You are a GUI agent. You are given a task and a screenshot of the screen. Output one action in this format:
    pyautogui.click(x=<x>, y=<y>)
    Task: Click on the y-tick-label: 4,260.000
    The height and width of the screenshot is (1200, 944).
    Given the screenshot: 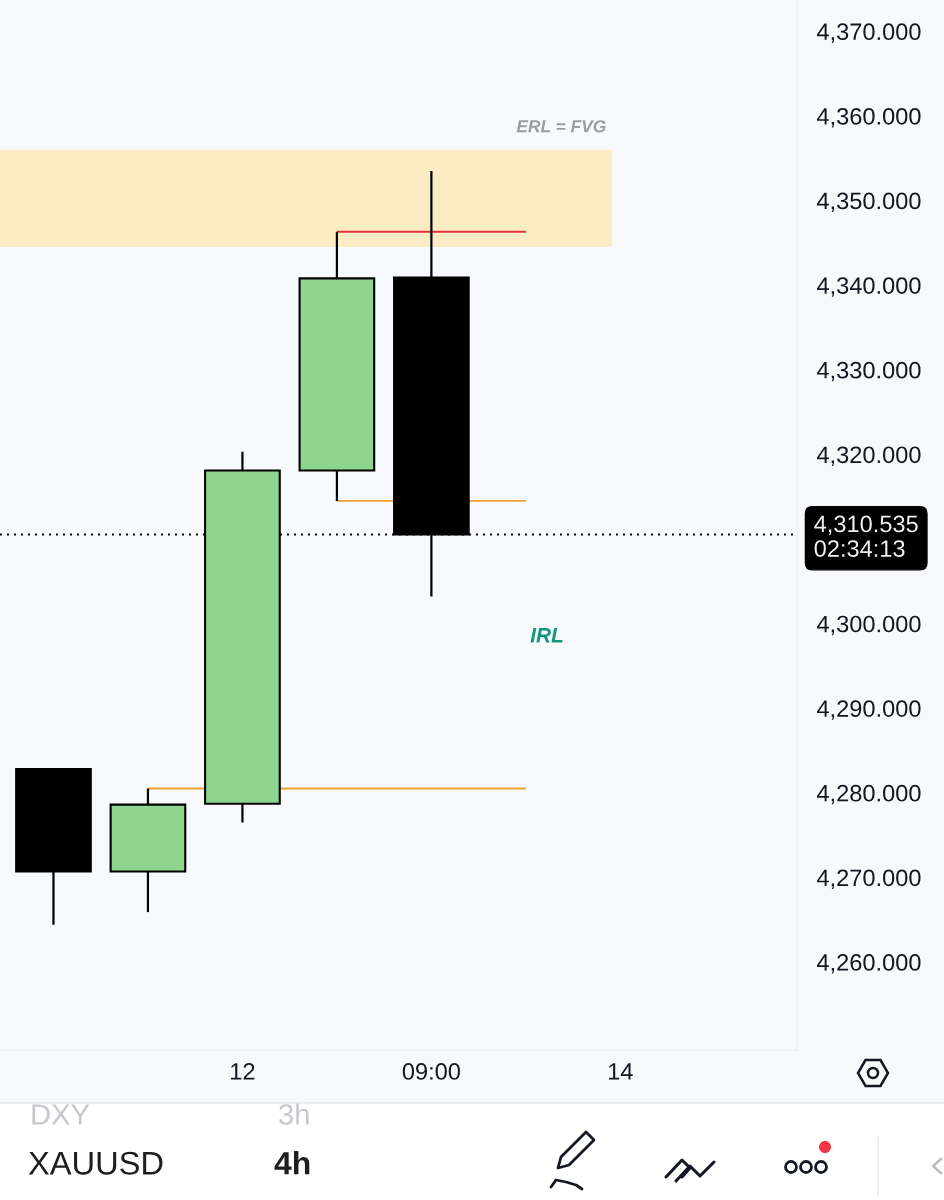 What is the action you would take?
    pyautogui.click(x=868, y=964)
    